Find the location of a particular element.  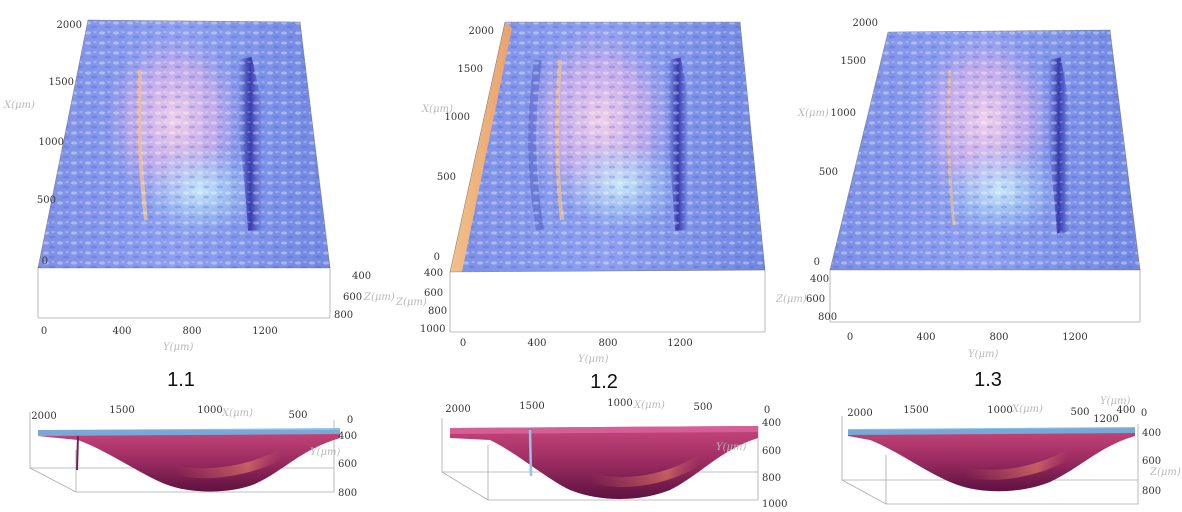

panel-3-bottom-x-tick: 0 is located at coordinates (1144, 413).